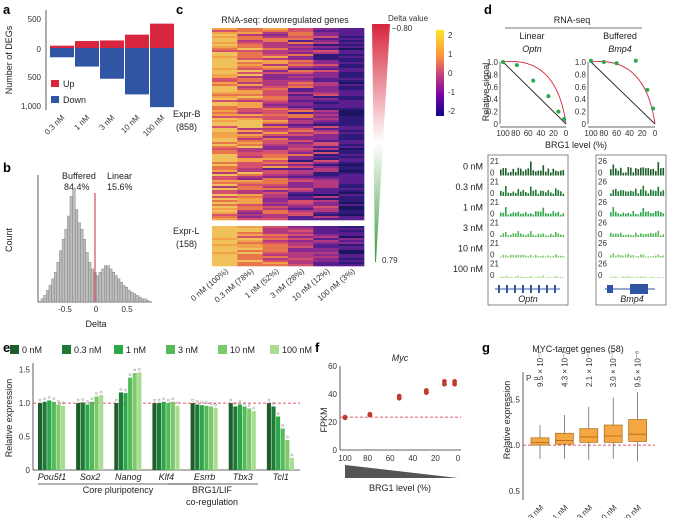  Describe the element at coordinates (602, 264) in the screenshot. I see `track-max: 26` at that location.